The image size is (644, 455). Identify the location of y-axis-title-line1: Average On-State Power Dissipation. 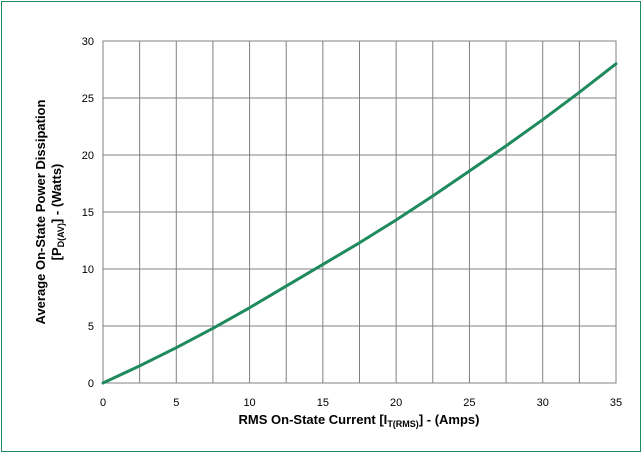
(40, 211).